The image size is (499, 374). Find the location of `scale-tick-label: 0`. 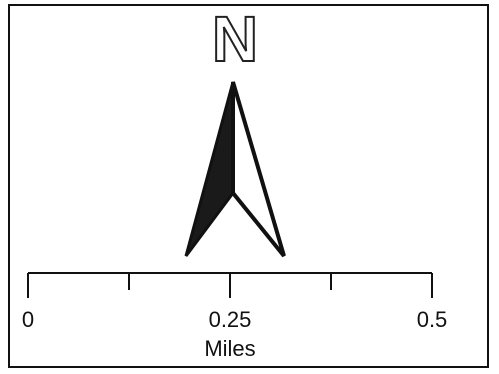

scale-tick-label: 0 is located at coordinates (28, 319).